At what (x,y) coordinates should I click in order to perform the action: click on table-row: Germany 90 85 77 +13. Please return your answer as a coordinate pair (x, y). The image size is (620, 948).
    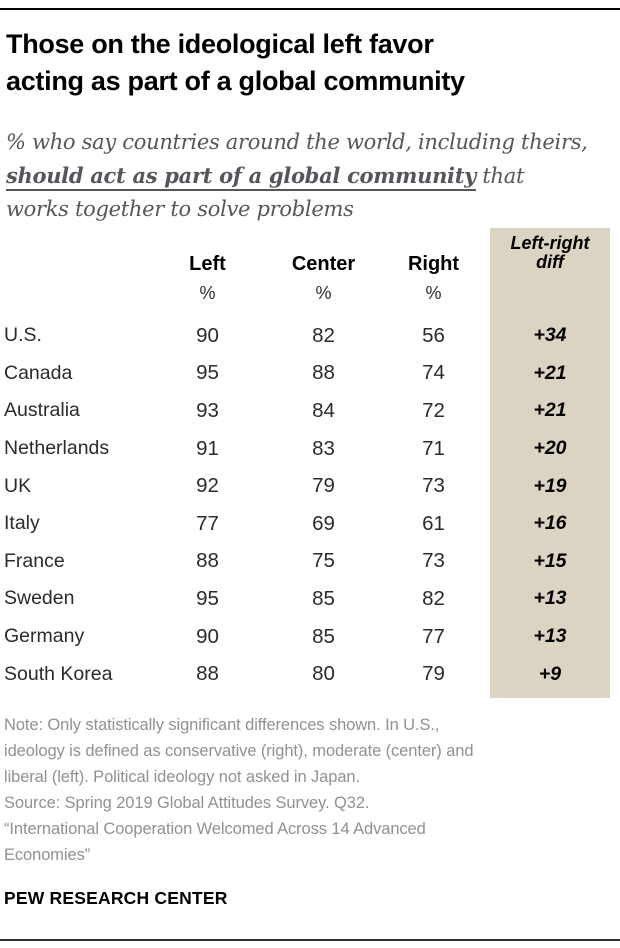
    Looking at the image, I should click on (305, 636).